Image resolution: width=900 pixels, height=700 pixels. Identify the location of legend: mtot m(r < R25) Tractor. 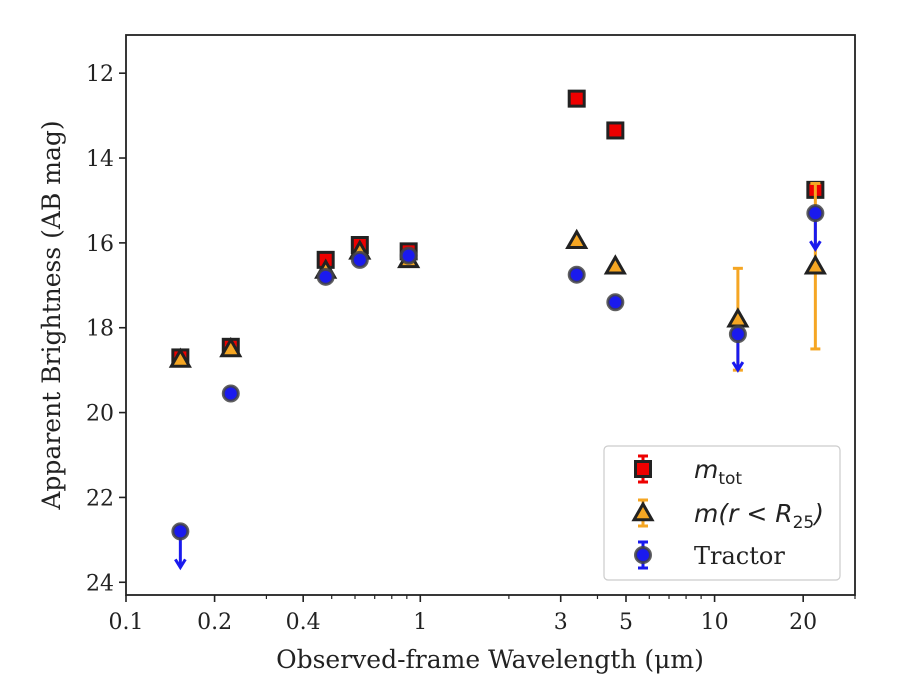
(722, 513).